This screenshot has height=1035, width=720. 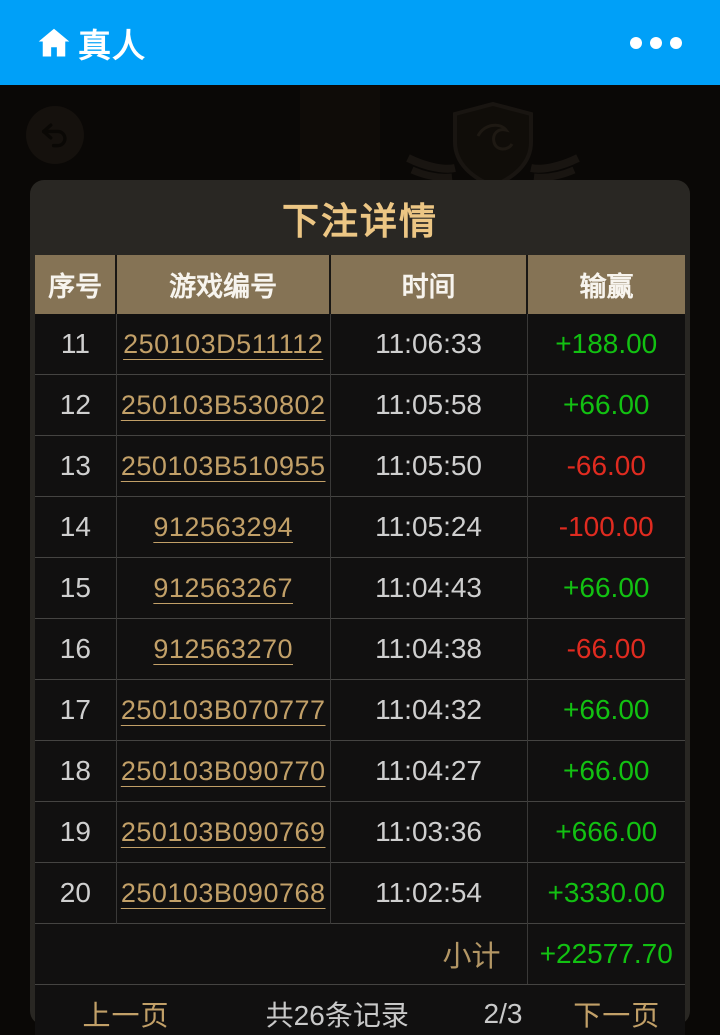 What do you see at coordinates (126, 1015) in the screenshot?
I see `prev-page-button: 上一页` at bounding box center [126, 1015].